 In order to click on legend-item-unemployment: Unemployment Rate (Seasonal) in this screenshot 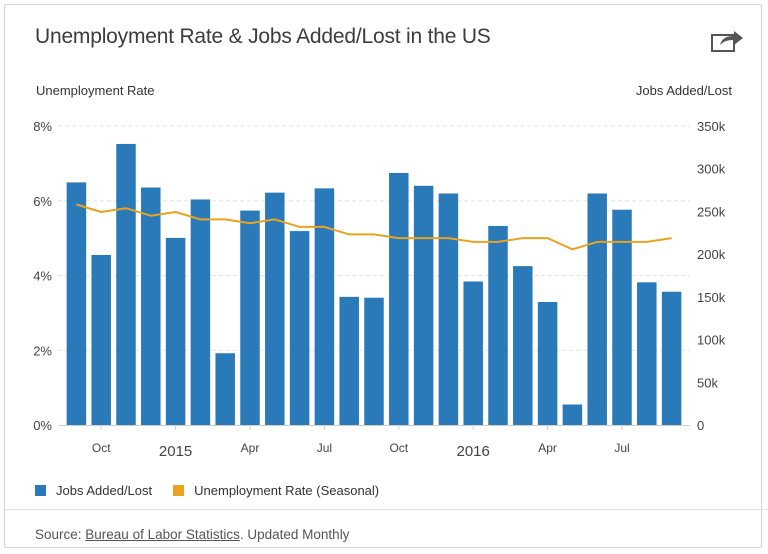, I will do `click(276, 490)`.